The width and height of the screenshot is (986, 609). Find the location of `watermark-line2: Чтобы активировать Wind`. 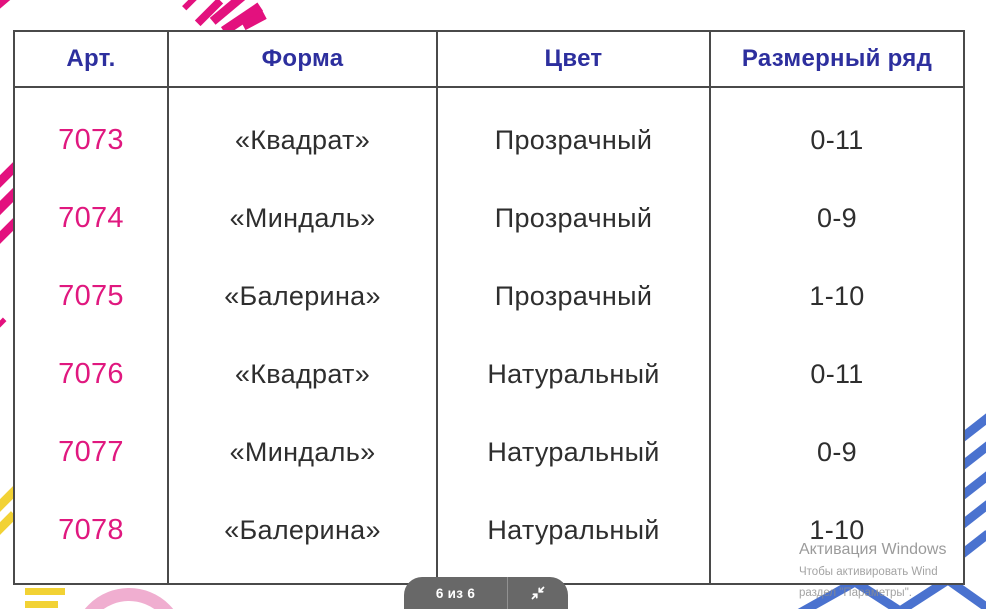

watermark-line2: Чтобы активировать Wind is located at coordinates (868, 572).